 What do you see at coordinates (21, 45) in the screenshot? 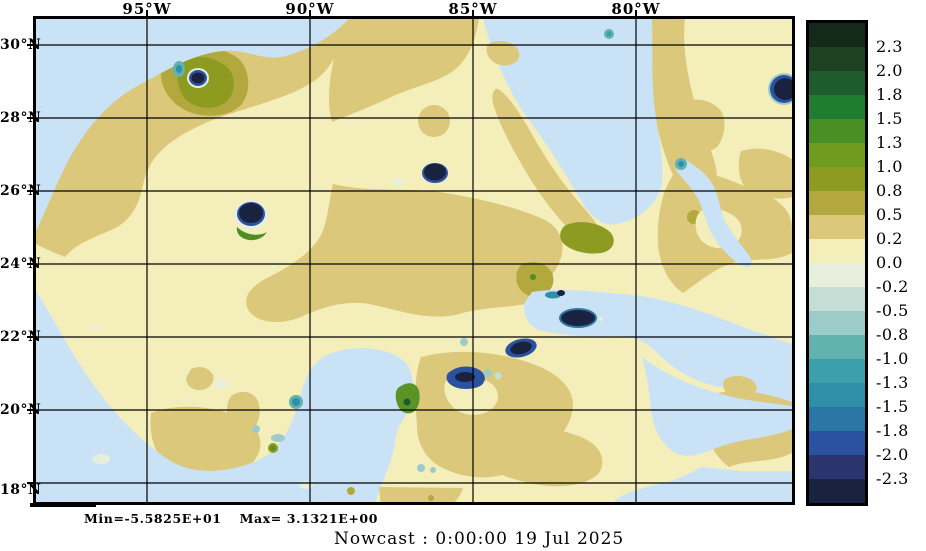
I see `lat-axis-label: 30°N` at bounding box center [21, 45].